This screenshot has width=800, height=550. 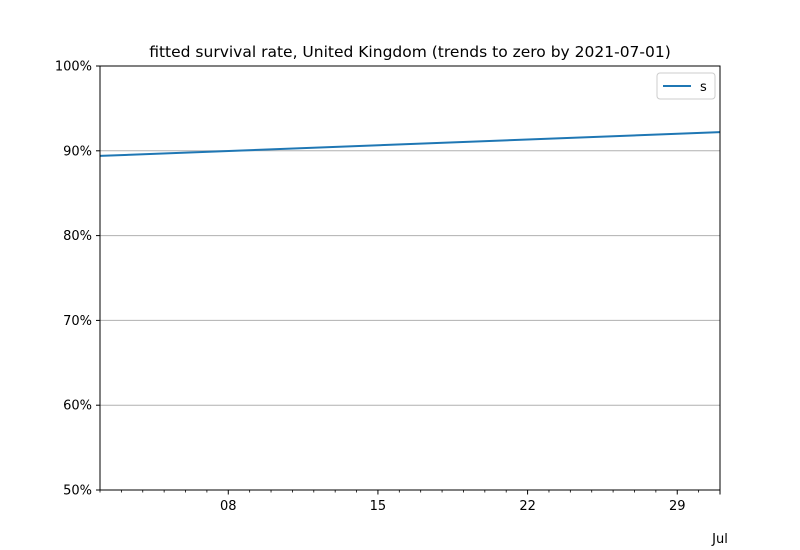 I want to click on x-tick-label: 29, so click(x=677, y=506).